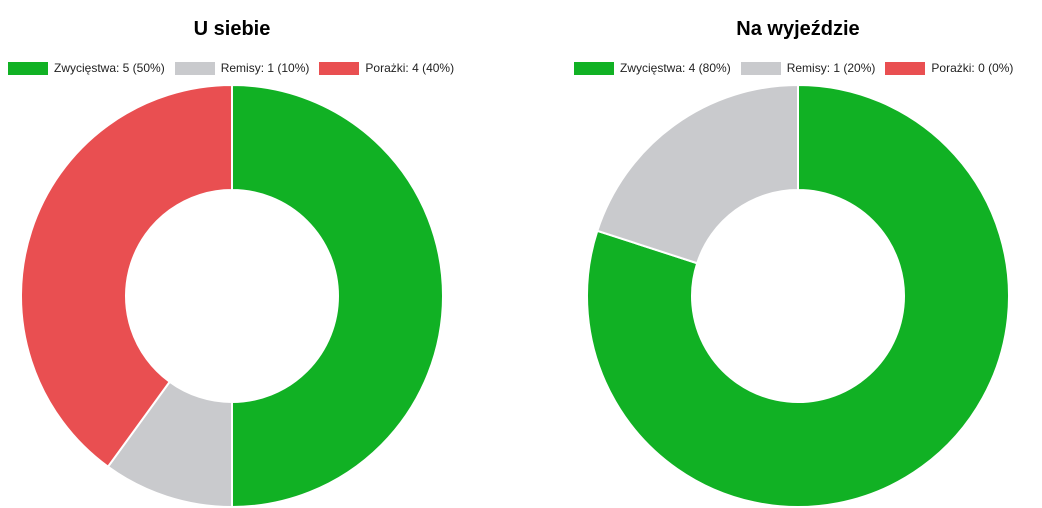 Image resolution: width=1042 pixels, height=508 pixels. I want to click on away-legend-item-wins: Zwycięstwa: 4 (80%), so click(652, 68).